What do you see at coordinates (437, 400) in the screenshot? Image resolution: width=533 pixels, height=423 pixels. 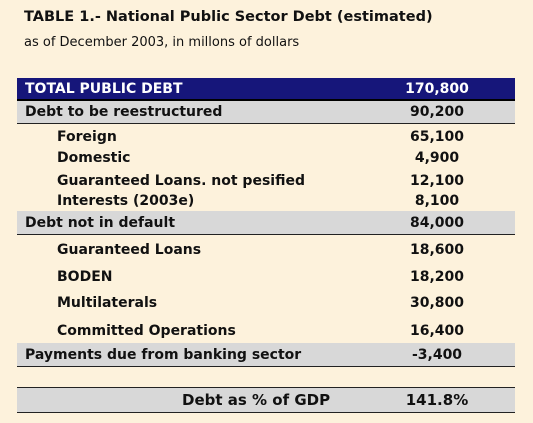 I see `row-value: 141.8%` at bounding box center [437, 400].